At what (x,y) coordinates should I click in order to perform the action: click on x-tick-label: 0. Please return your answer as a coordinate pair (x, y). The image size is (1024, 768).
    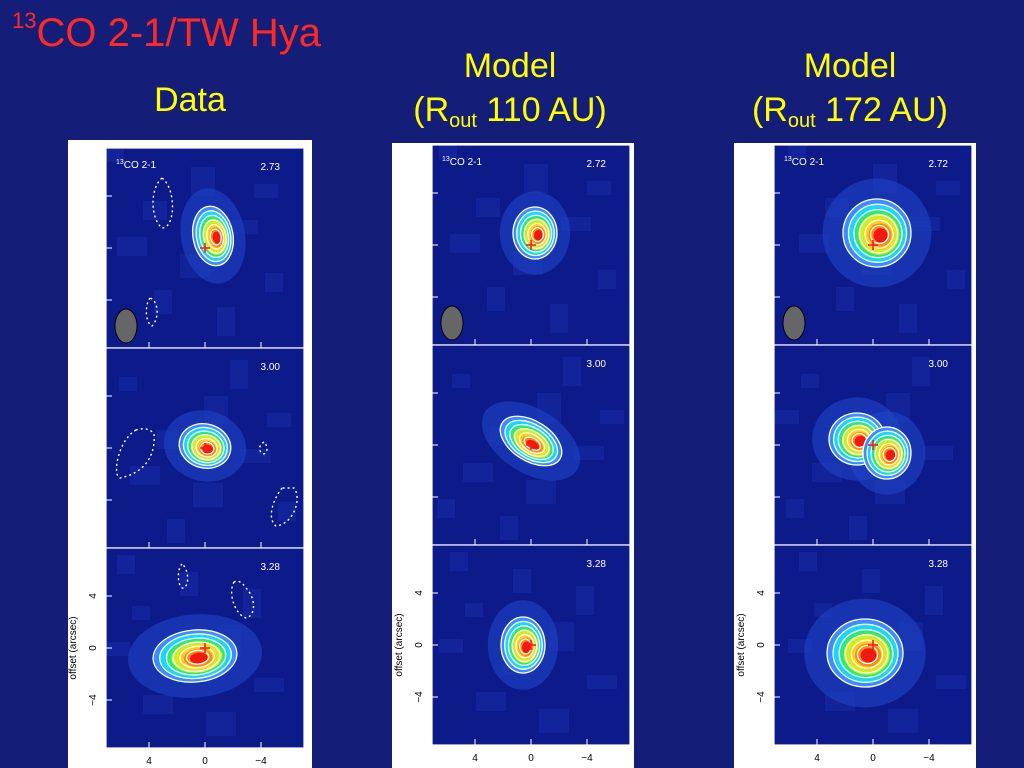
    Looking at the image, I should click on (531, 758).